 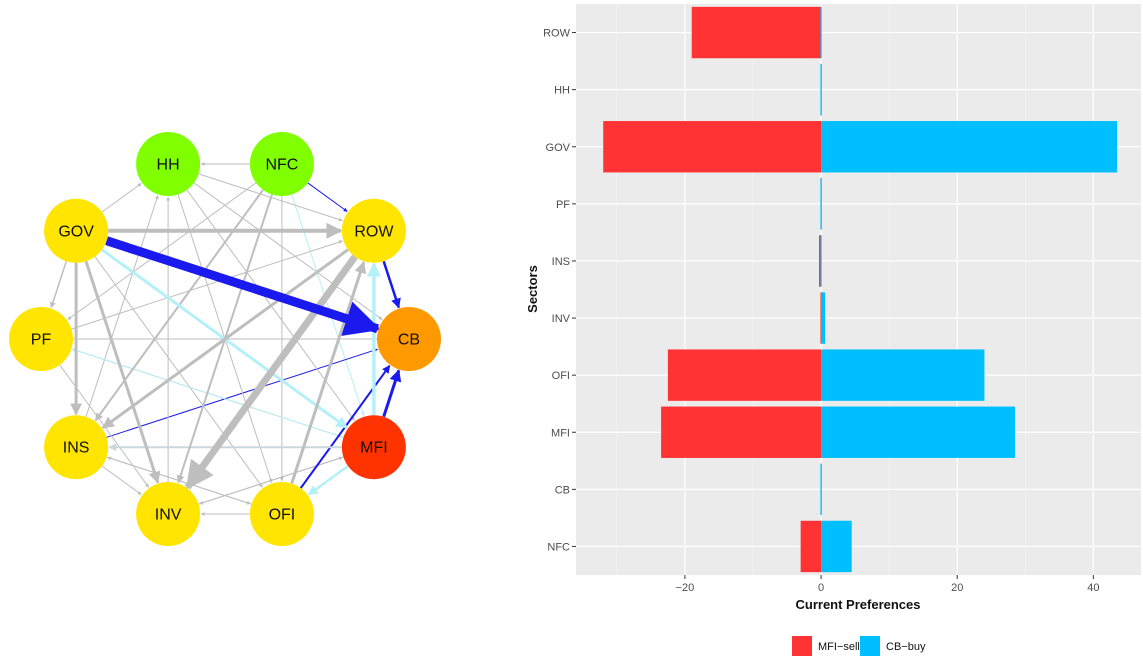 What do you see at coordinates (957, 588) in the screenshot?
I see `x-tick-label: 20` at bounding box center [957, 588].